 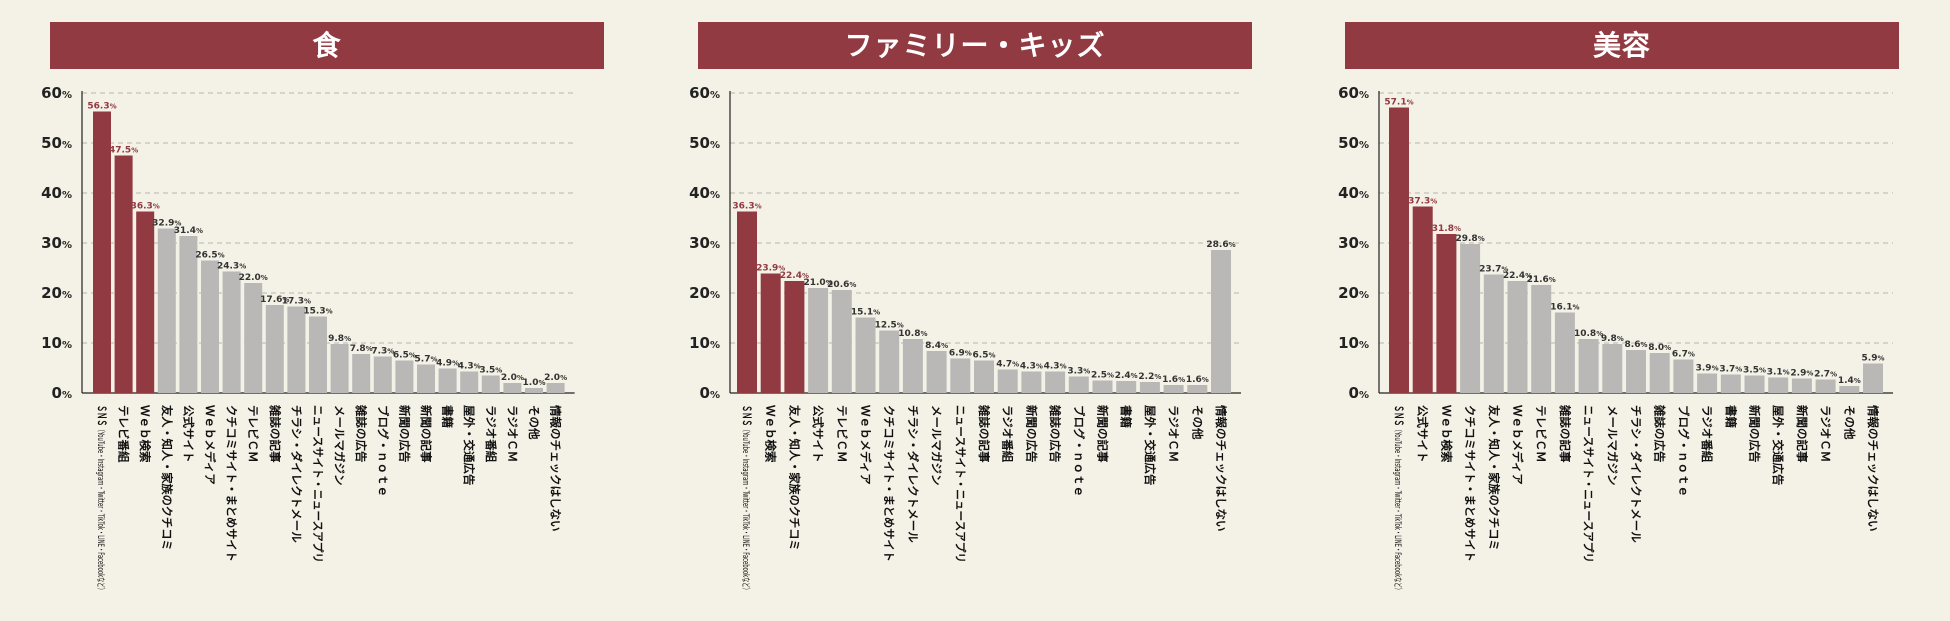 I want to click on data-label: 17.6%, so click(x=274, y=300).